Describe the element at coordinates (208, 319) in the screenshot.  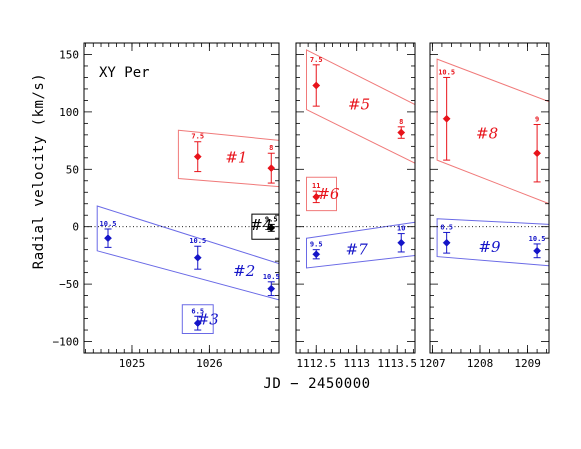
I see `group-label-3: #3` at that location.